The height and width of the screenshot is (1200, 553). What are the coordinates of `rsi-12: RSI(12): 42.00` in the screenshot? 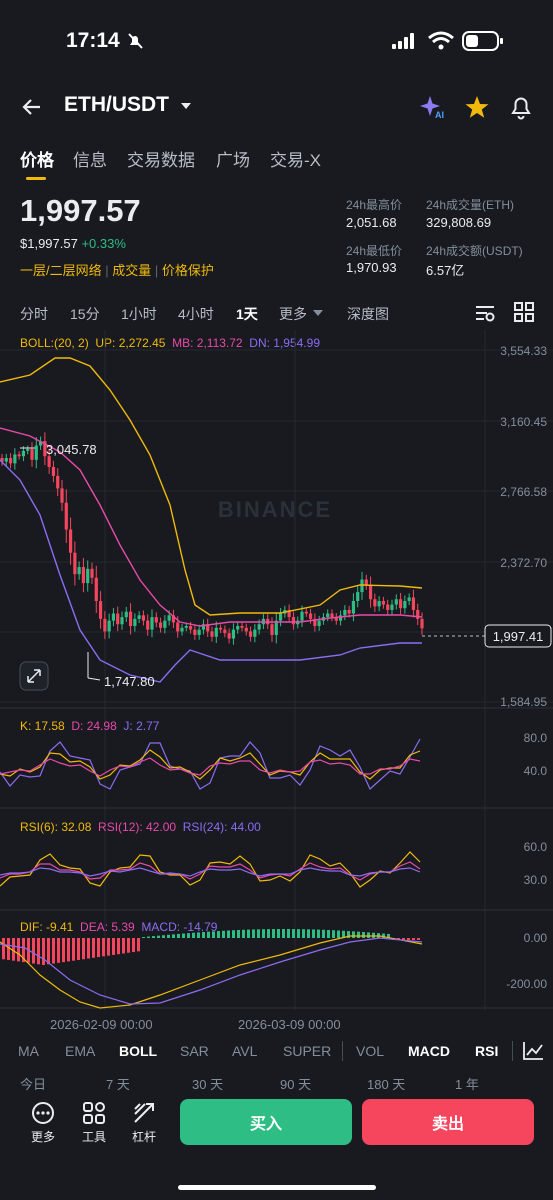 It's located at (137, 827).